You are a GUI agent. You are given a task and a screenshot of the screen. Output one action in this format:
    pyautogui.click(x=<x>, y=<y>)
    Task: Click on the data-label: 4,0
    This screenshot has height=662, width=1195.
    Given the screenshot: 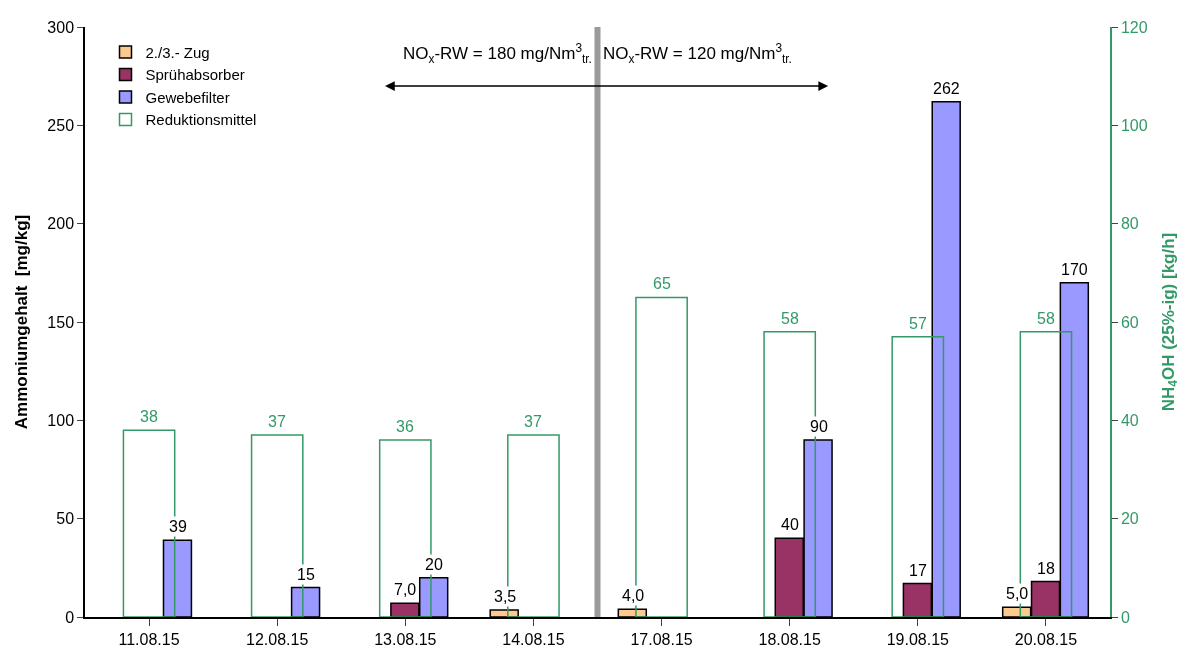 What is the action you would take?
    pyautogui.click(x=633, y=595)
    